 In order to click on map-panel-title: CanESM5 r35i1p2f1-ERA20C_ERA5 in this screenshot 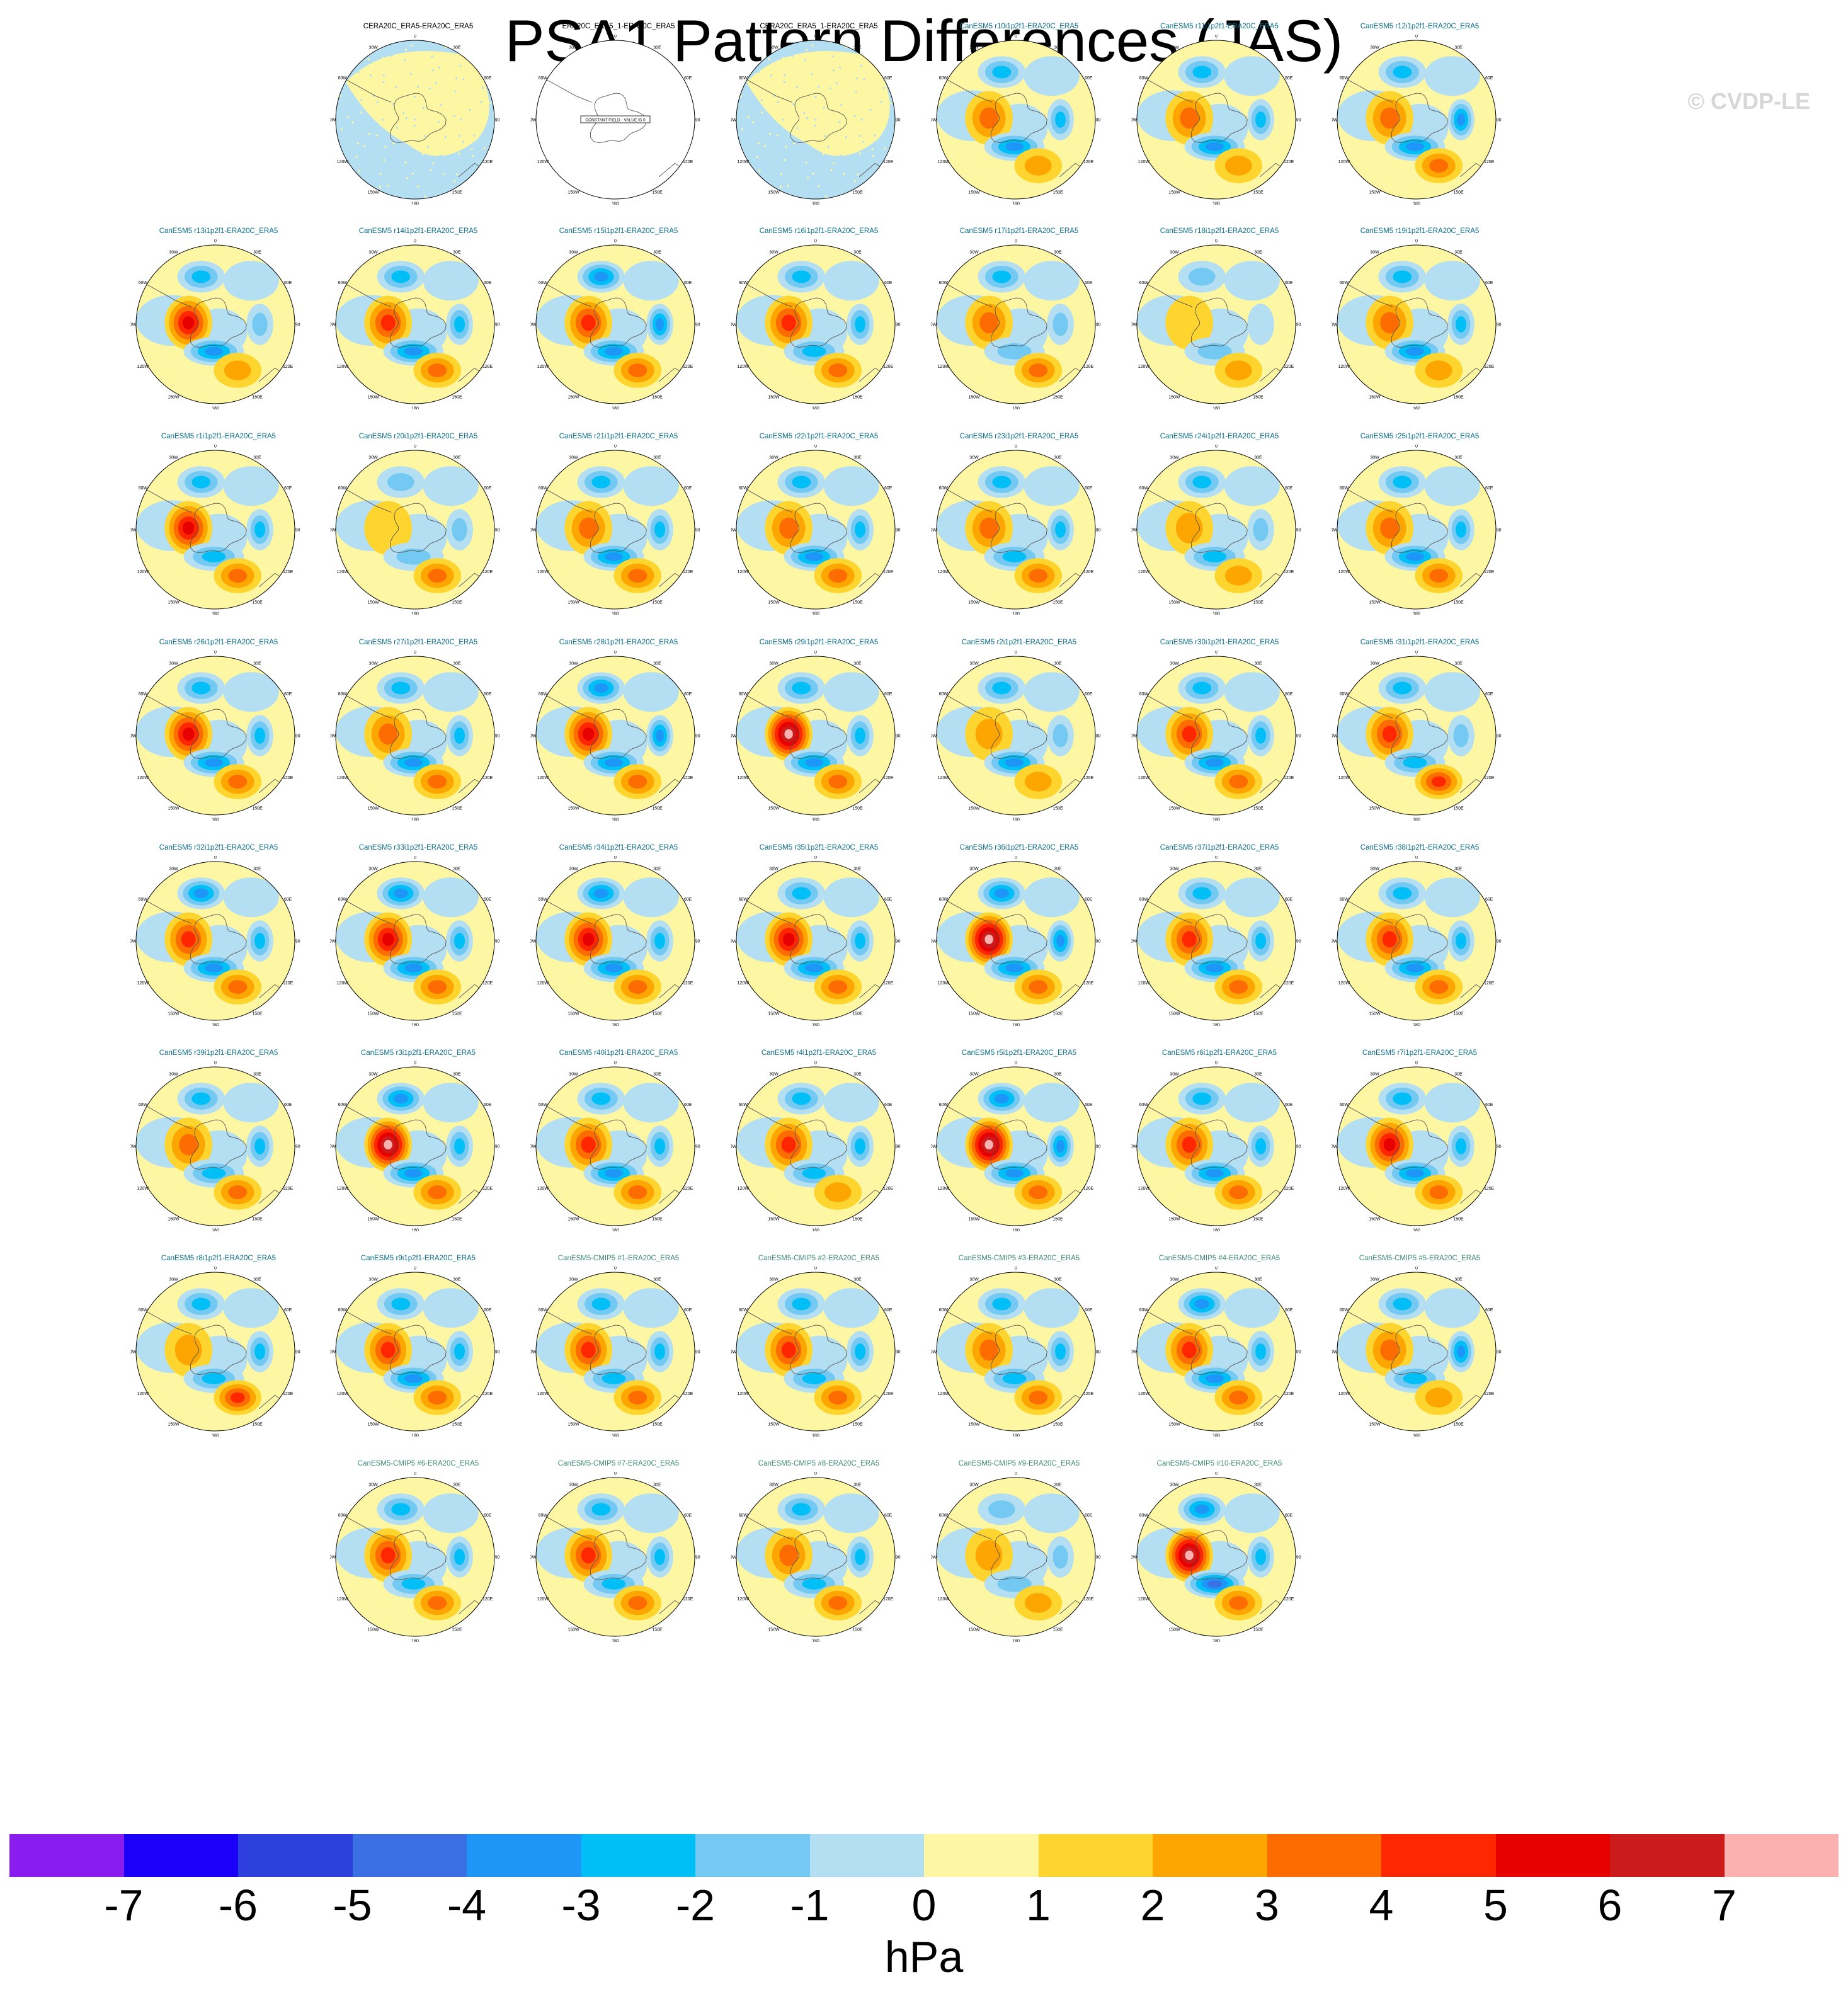, I will do `click(819, 848)`.